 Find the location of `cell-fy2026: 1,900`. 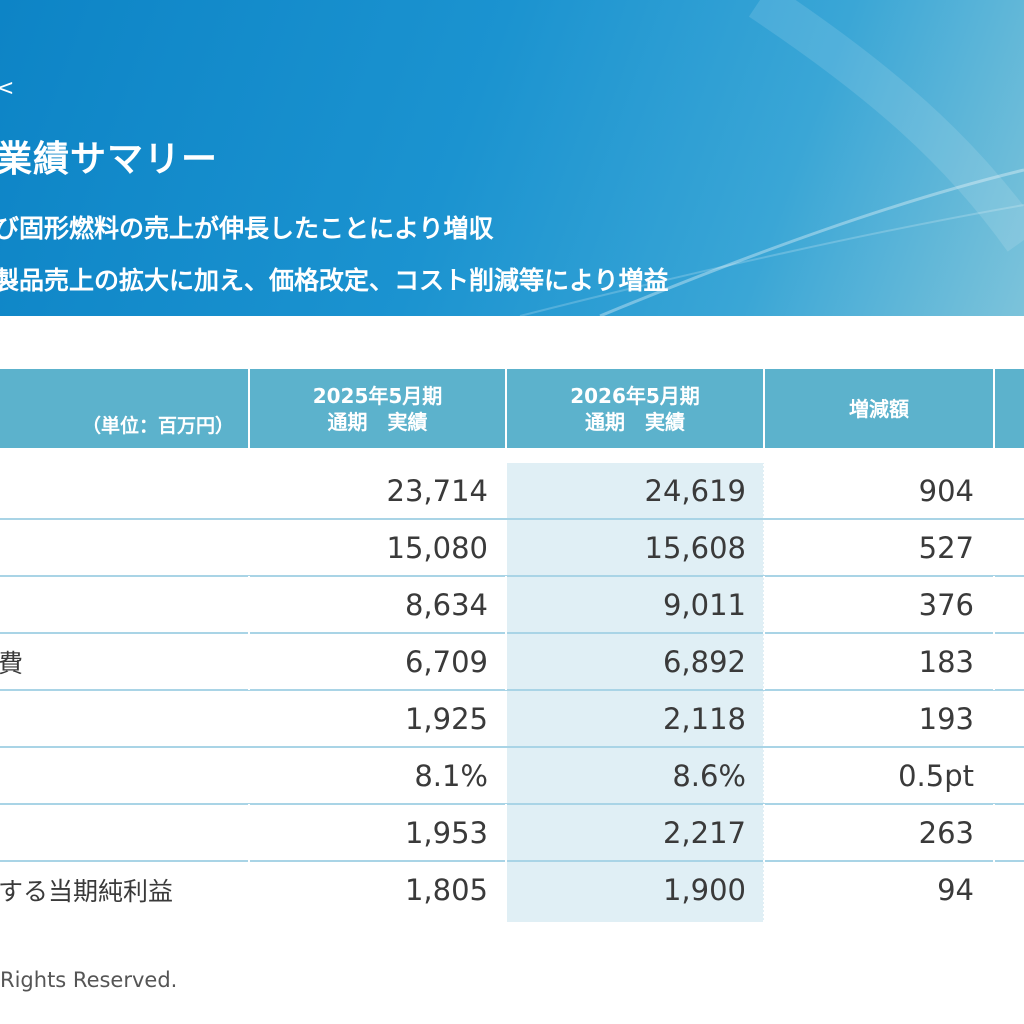

cell-fy2026: 1,900 is located at coordinates (704, 890).